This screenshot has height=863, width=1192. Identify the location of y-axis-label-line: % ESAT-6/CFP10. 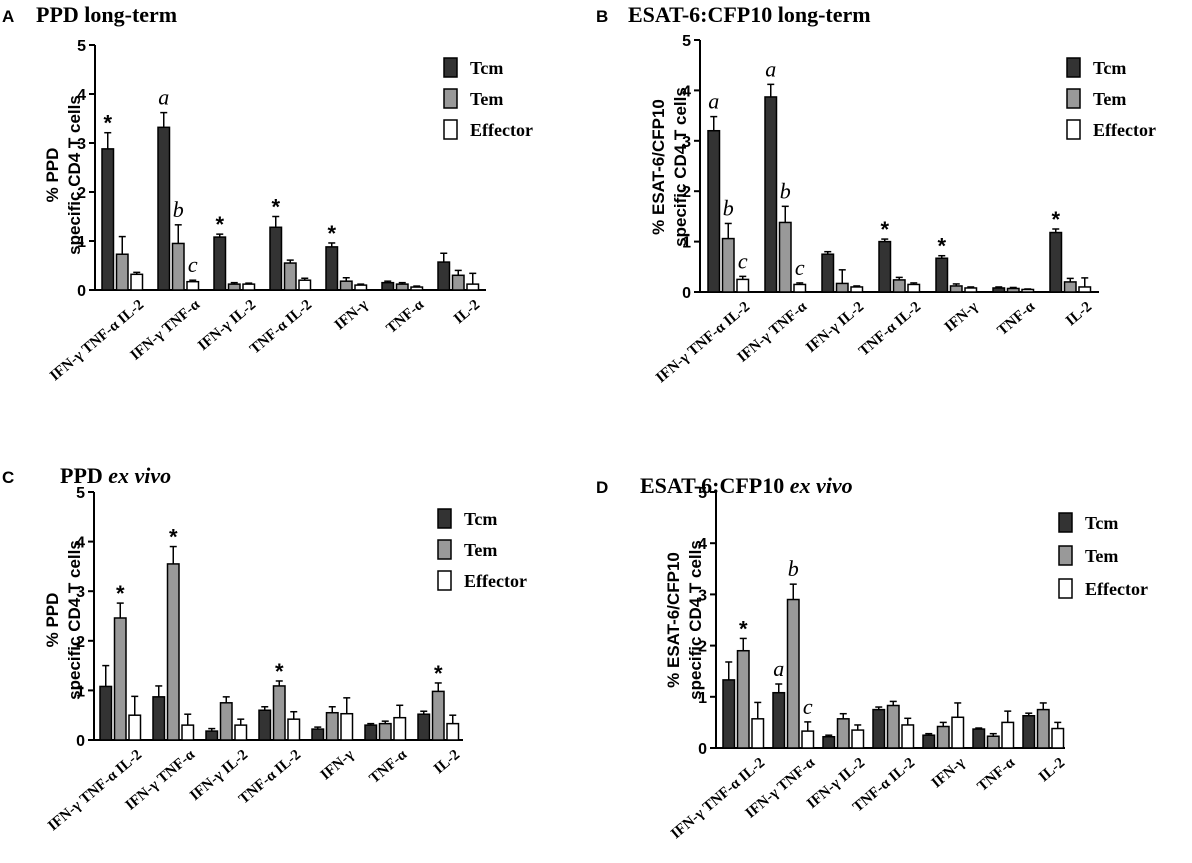
(673, 620).